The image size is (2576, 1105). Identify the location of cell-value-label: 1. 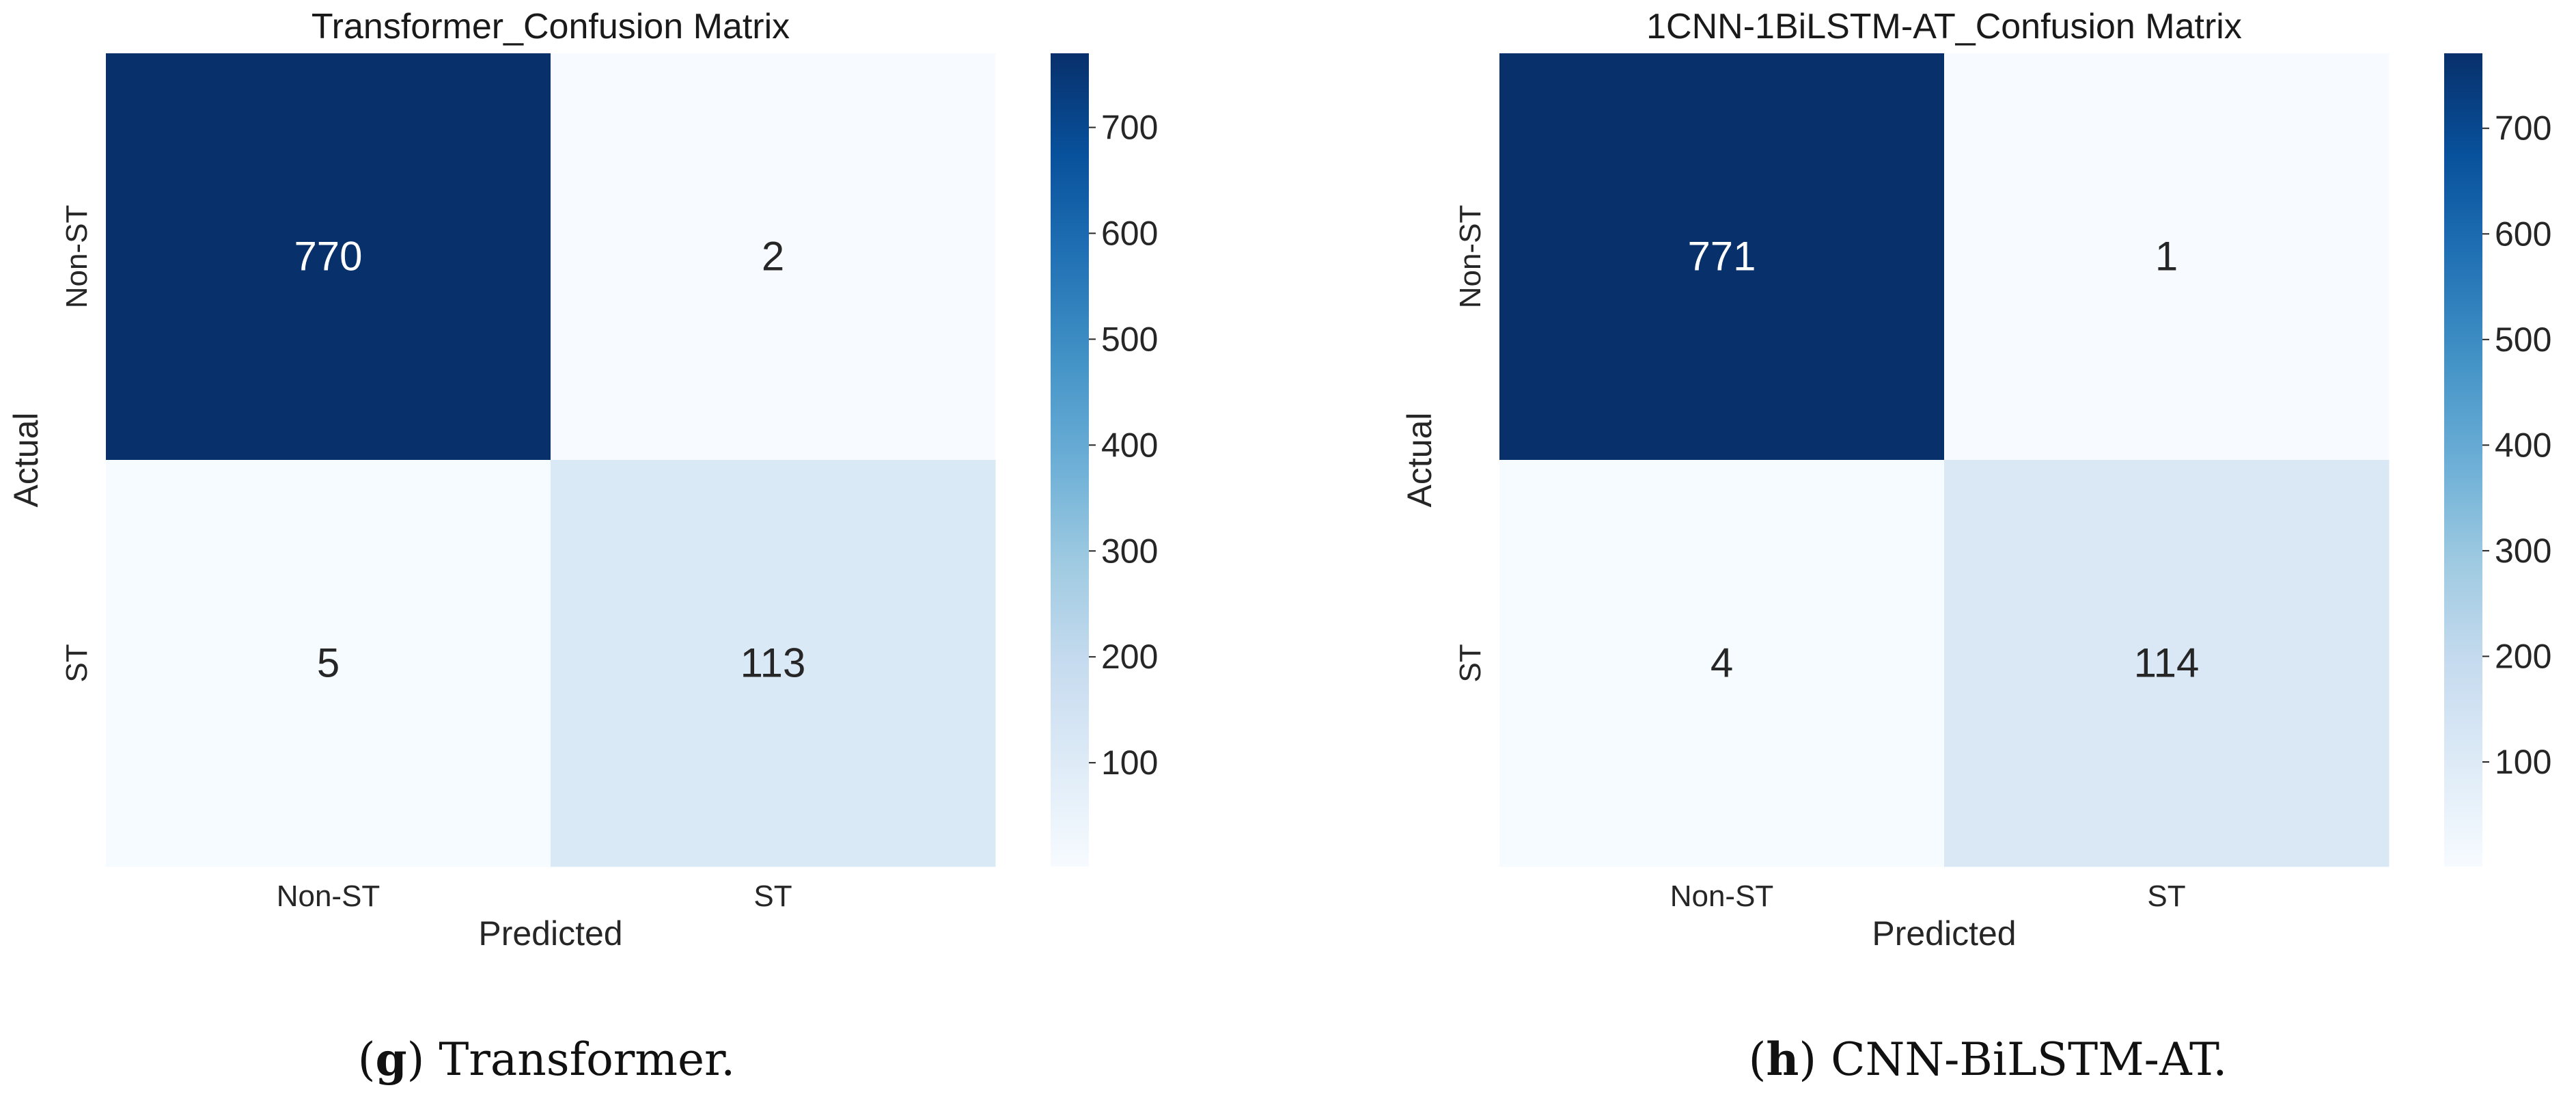
(2167, 256).